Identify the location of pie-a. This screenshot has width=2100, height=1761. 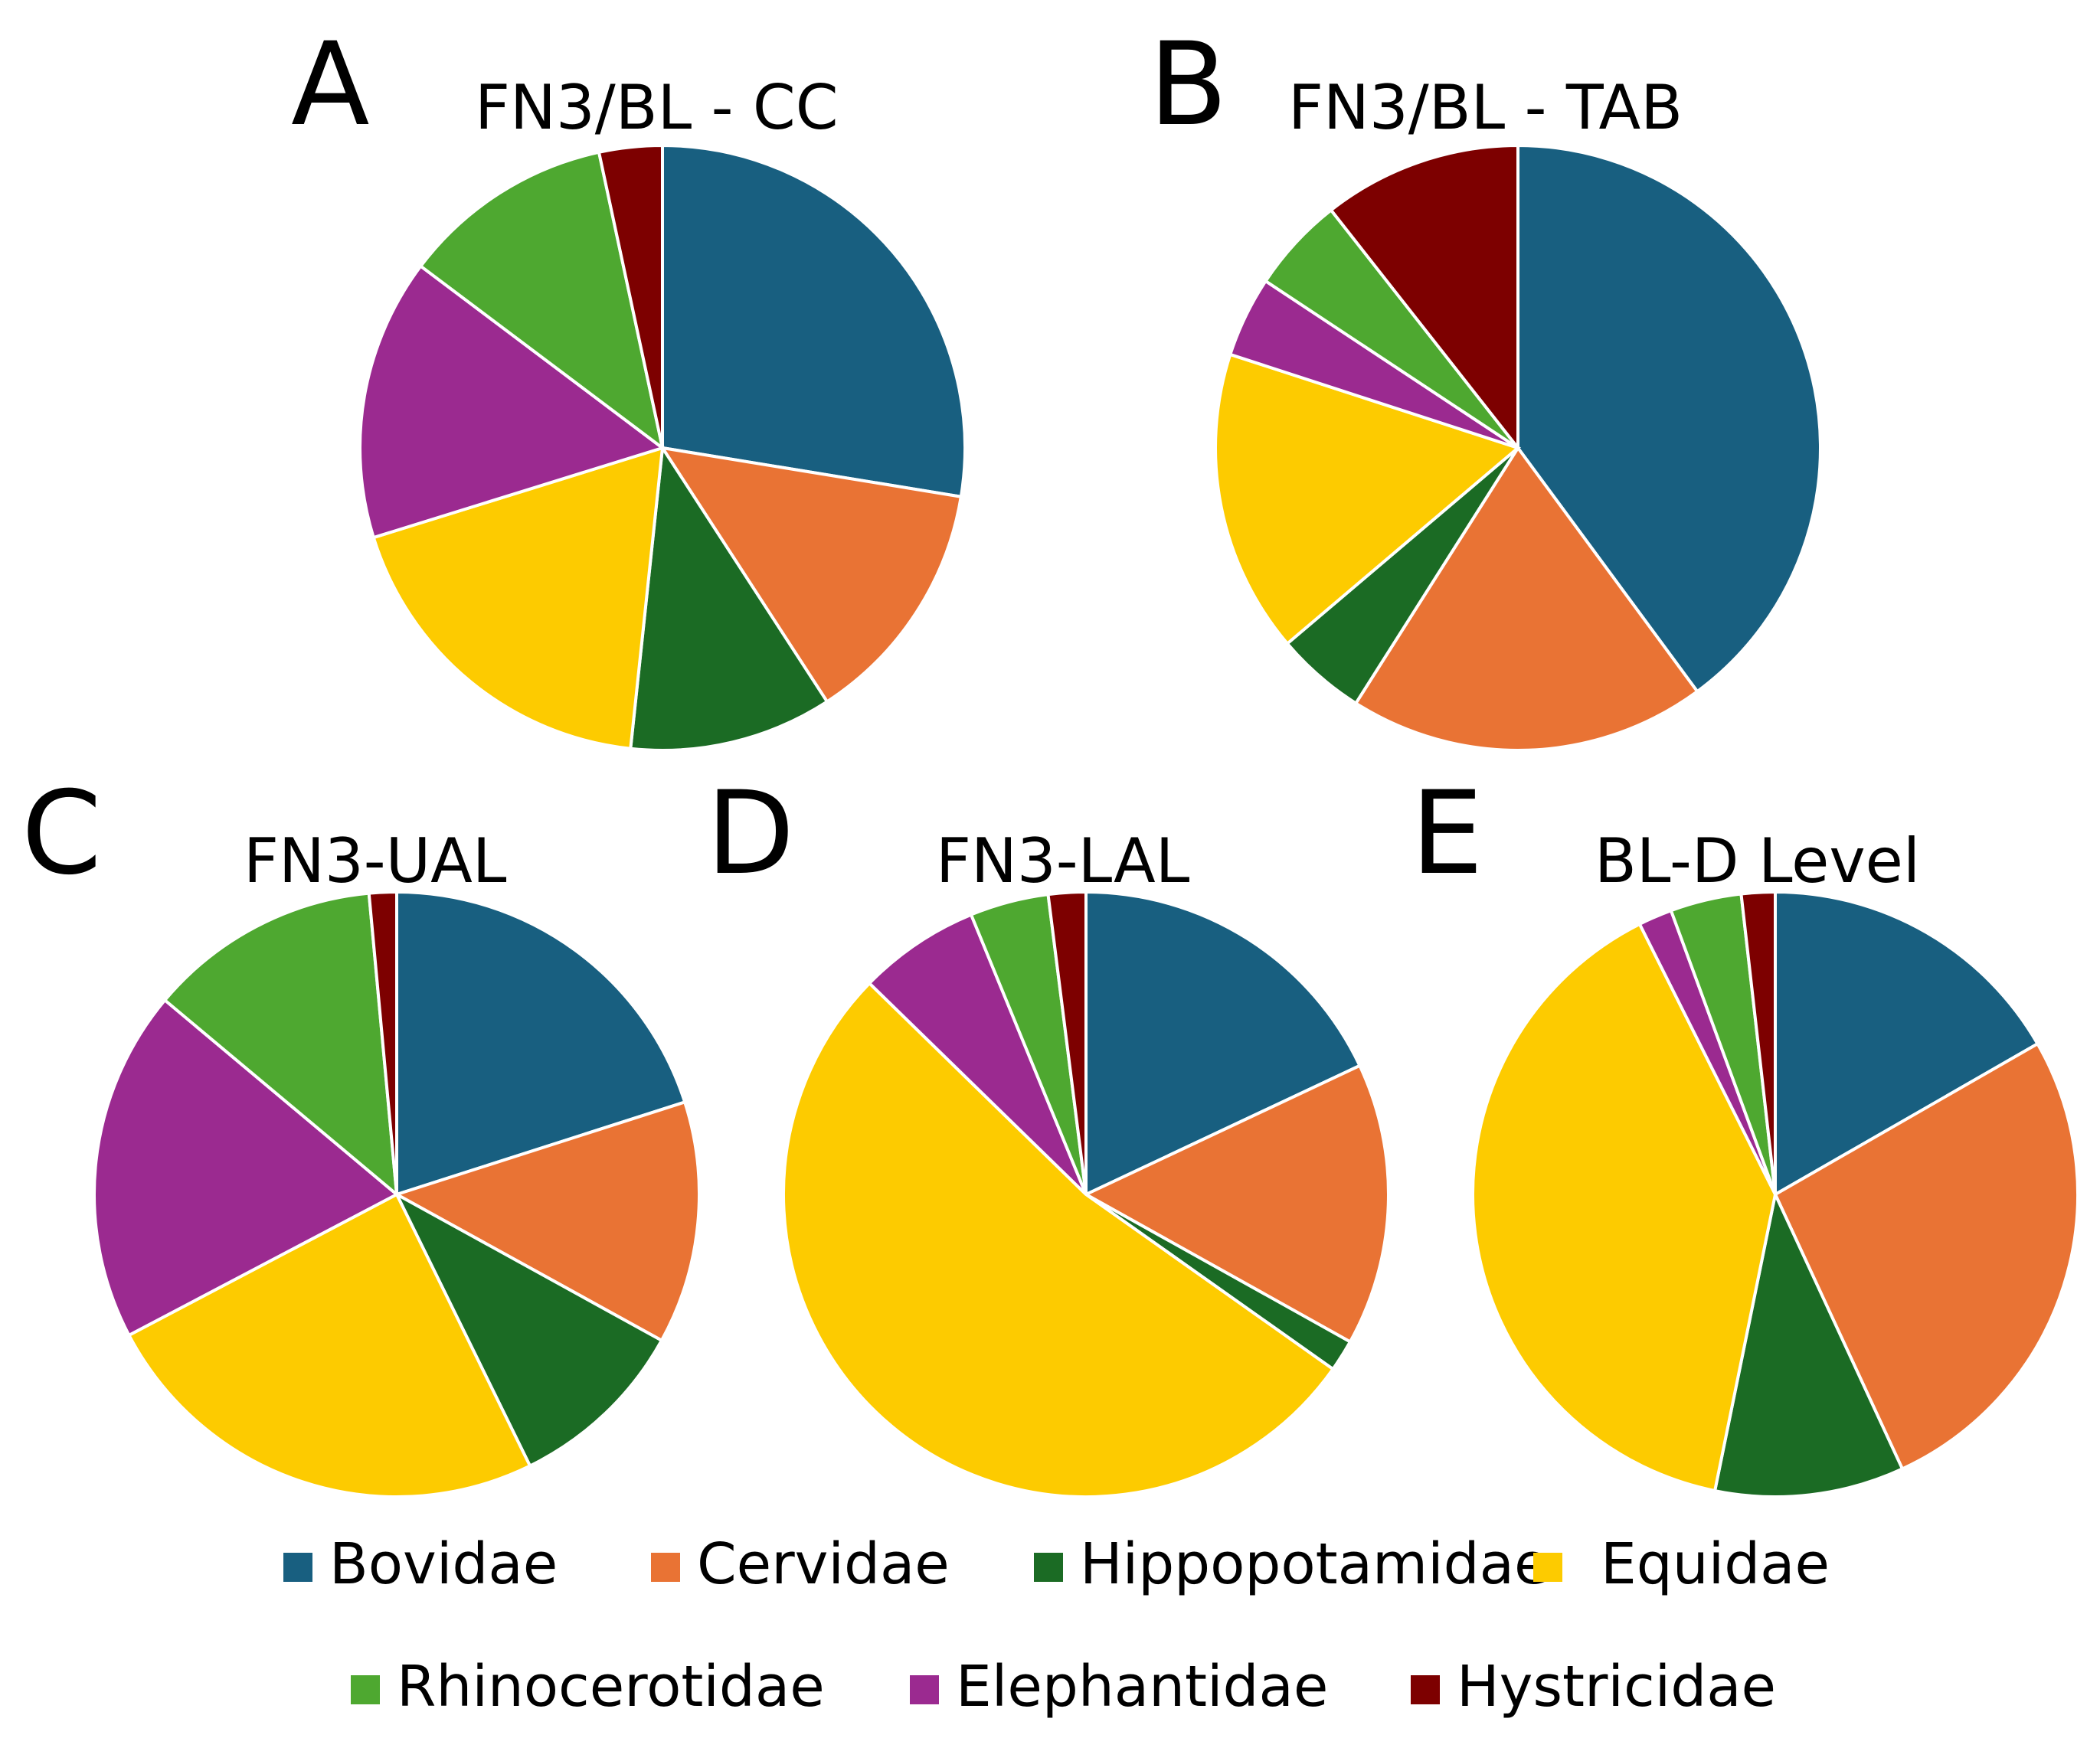
(662, 447).